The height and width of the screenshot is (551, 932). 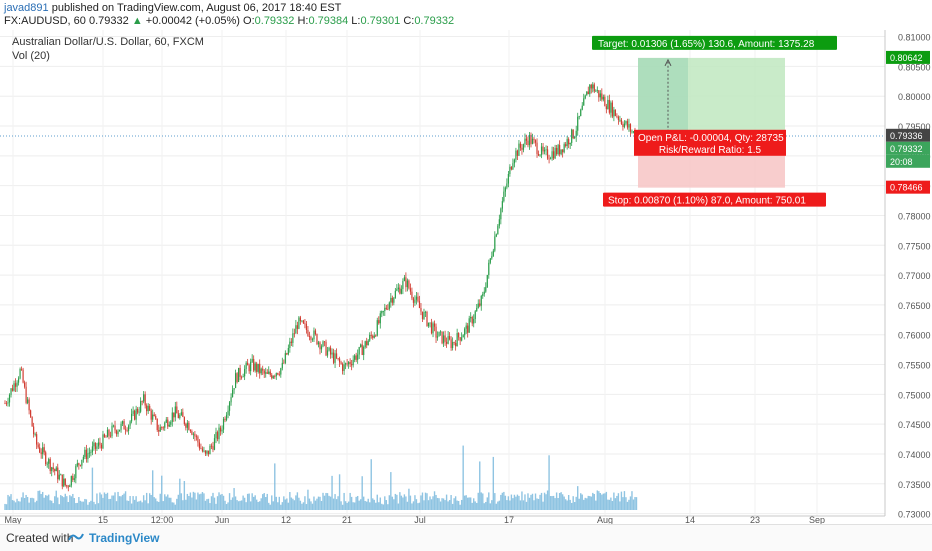 What do you see at coordinates (509, 519) in the screenshot?
I see `x-tick-label: 17` at bounding box center [509, 519].